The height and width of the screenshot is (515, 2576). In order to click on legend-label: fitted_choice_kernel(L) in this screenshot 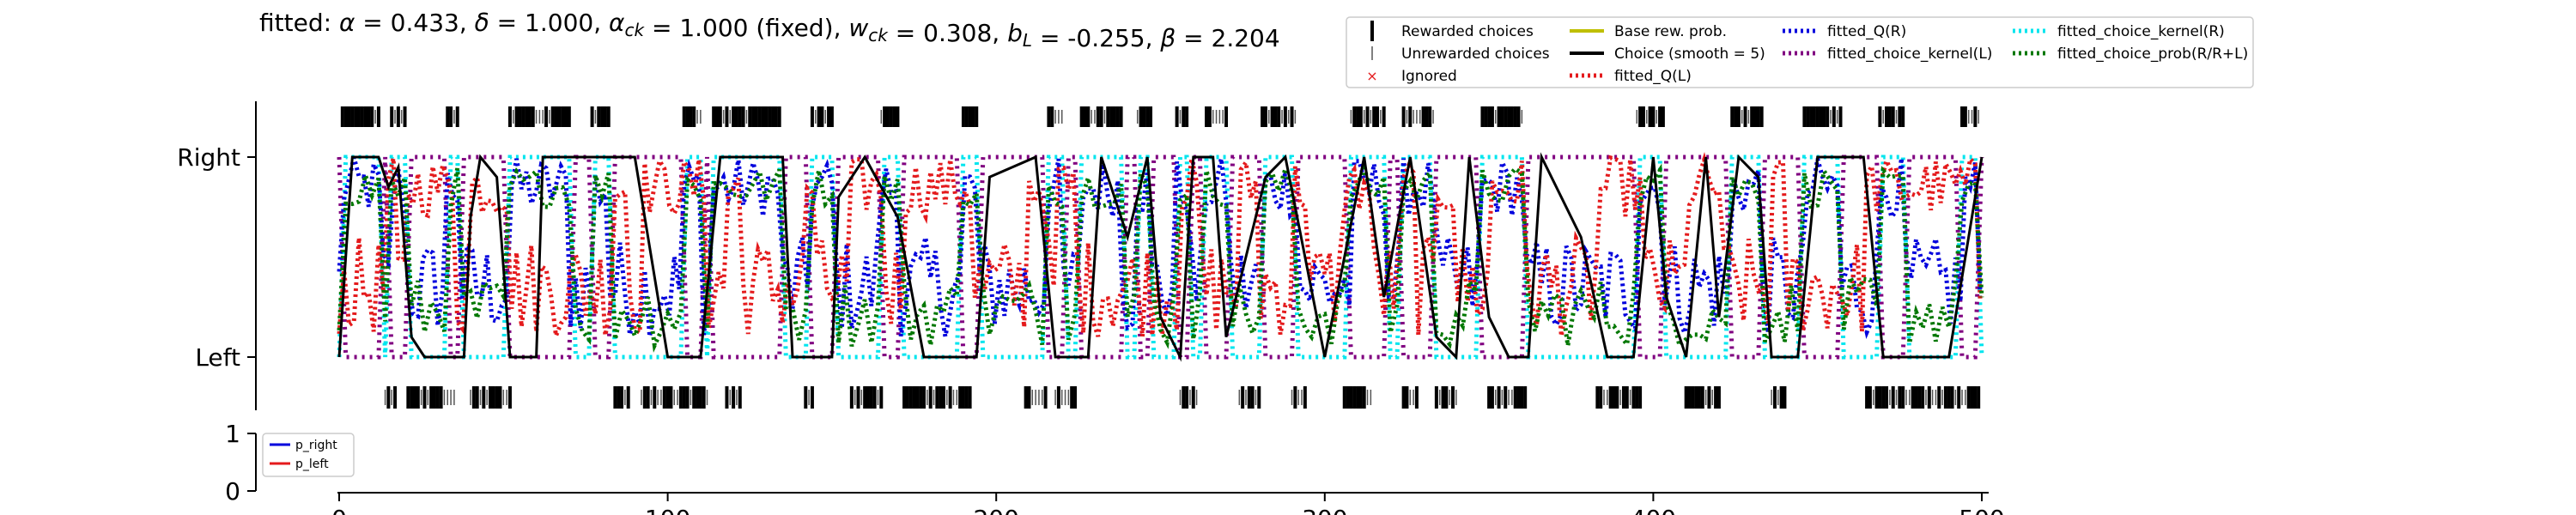, I will do `click(1909, 54)`.